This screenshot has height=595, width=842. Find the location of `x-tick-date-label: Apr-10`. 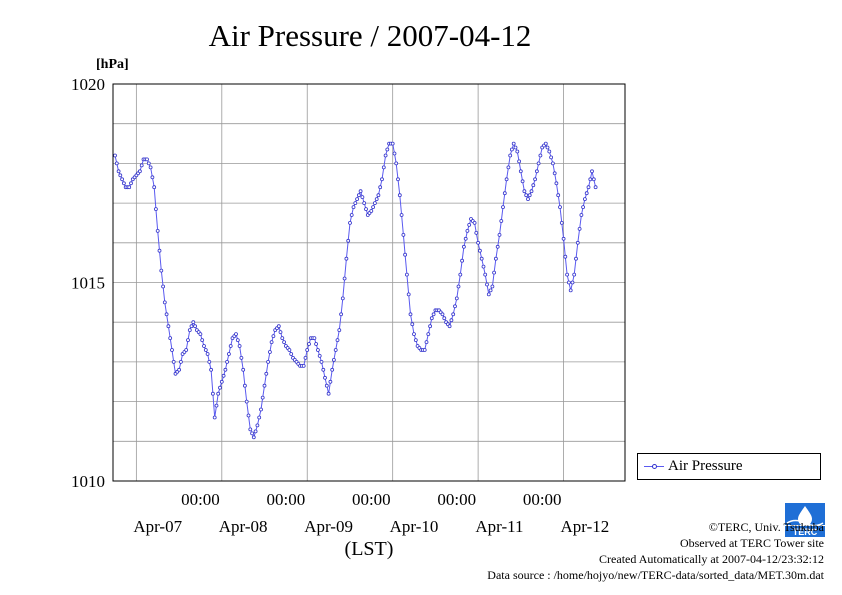

x-tick-date-label: Apr-10 is located at coordinates (414, 526).